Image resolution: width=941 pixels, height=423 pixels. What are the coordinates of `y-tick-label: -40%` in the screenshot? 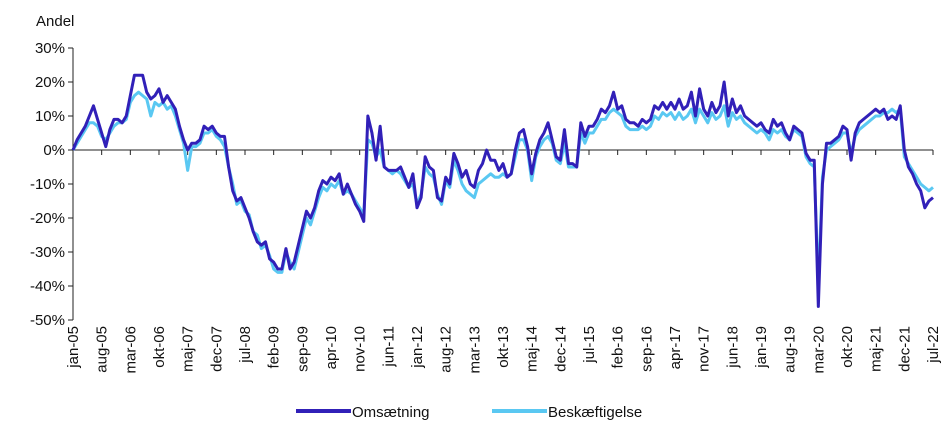 It's located at (47, 286).